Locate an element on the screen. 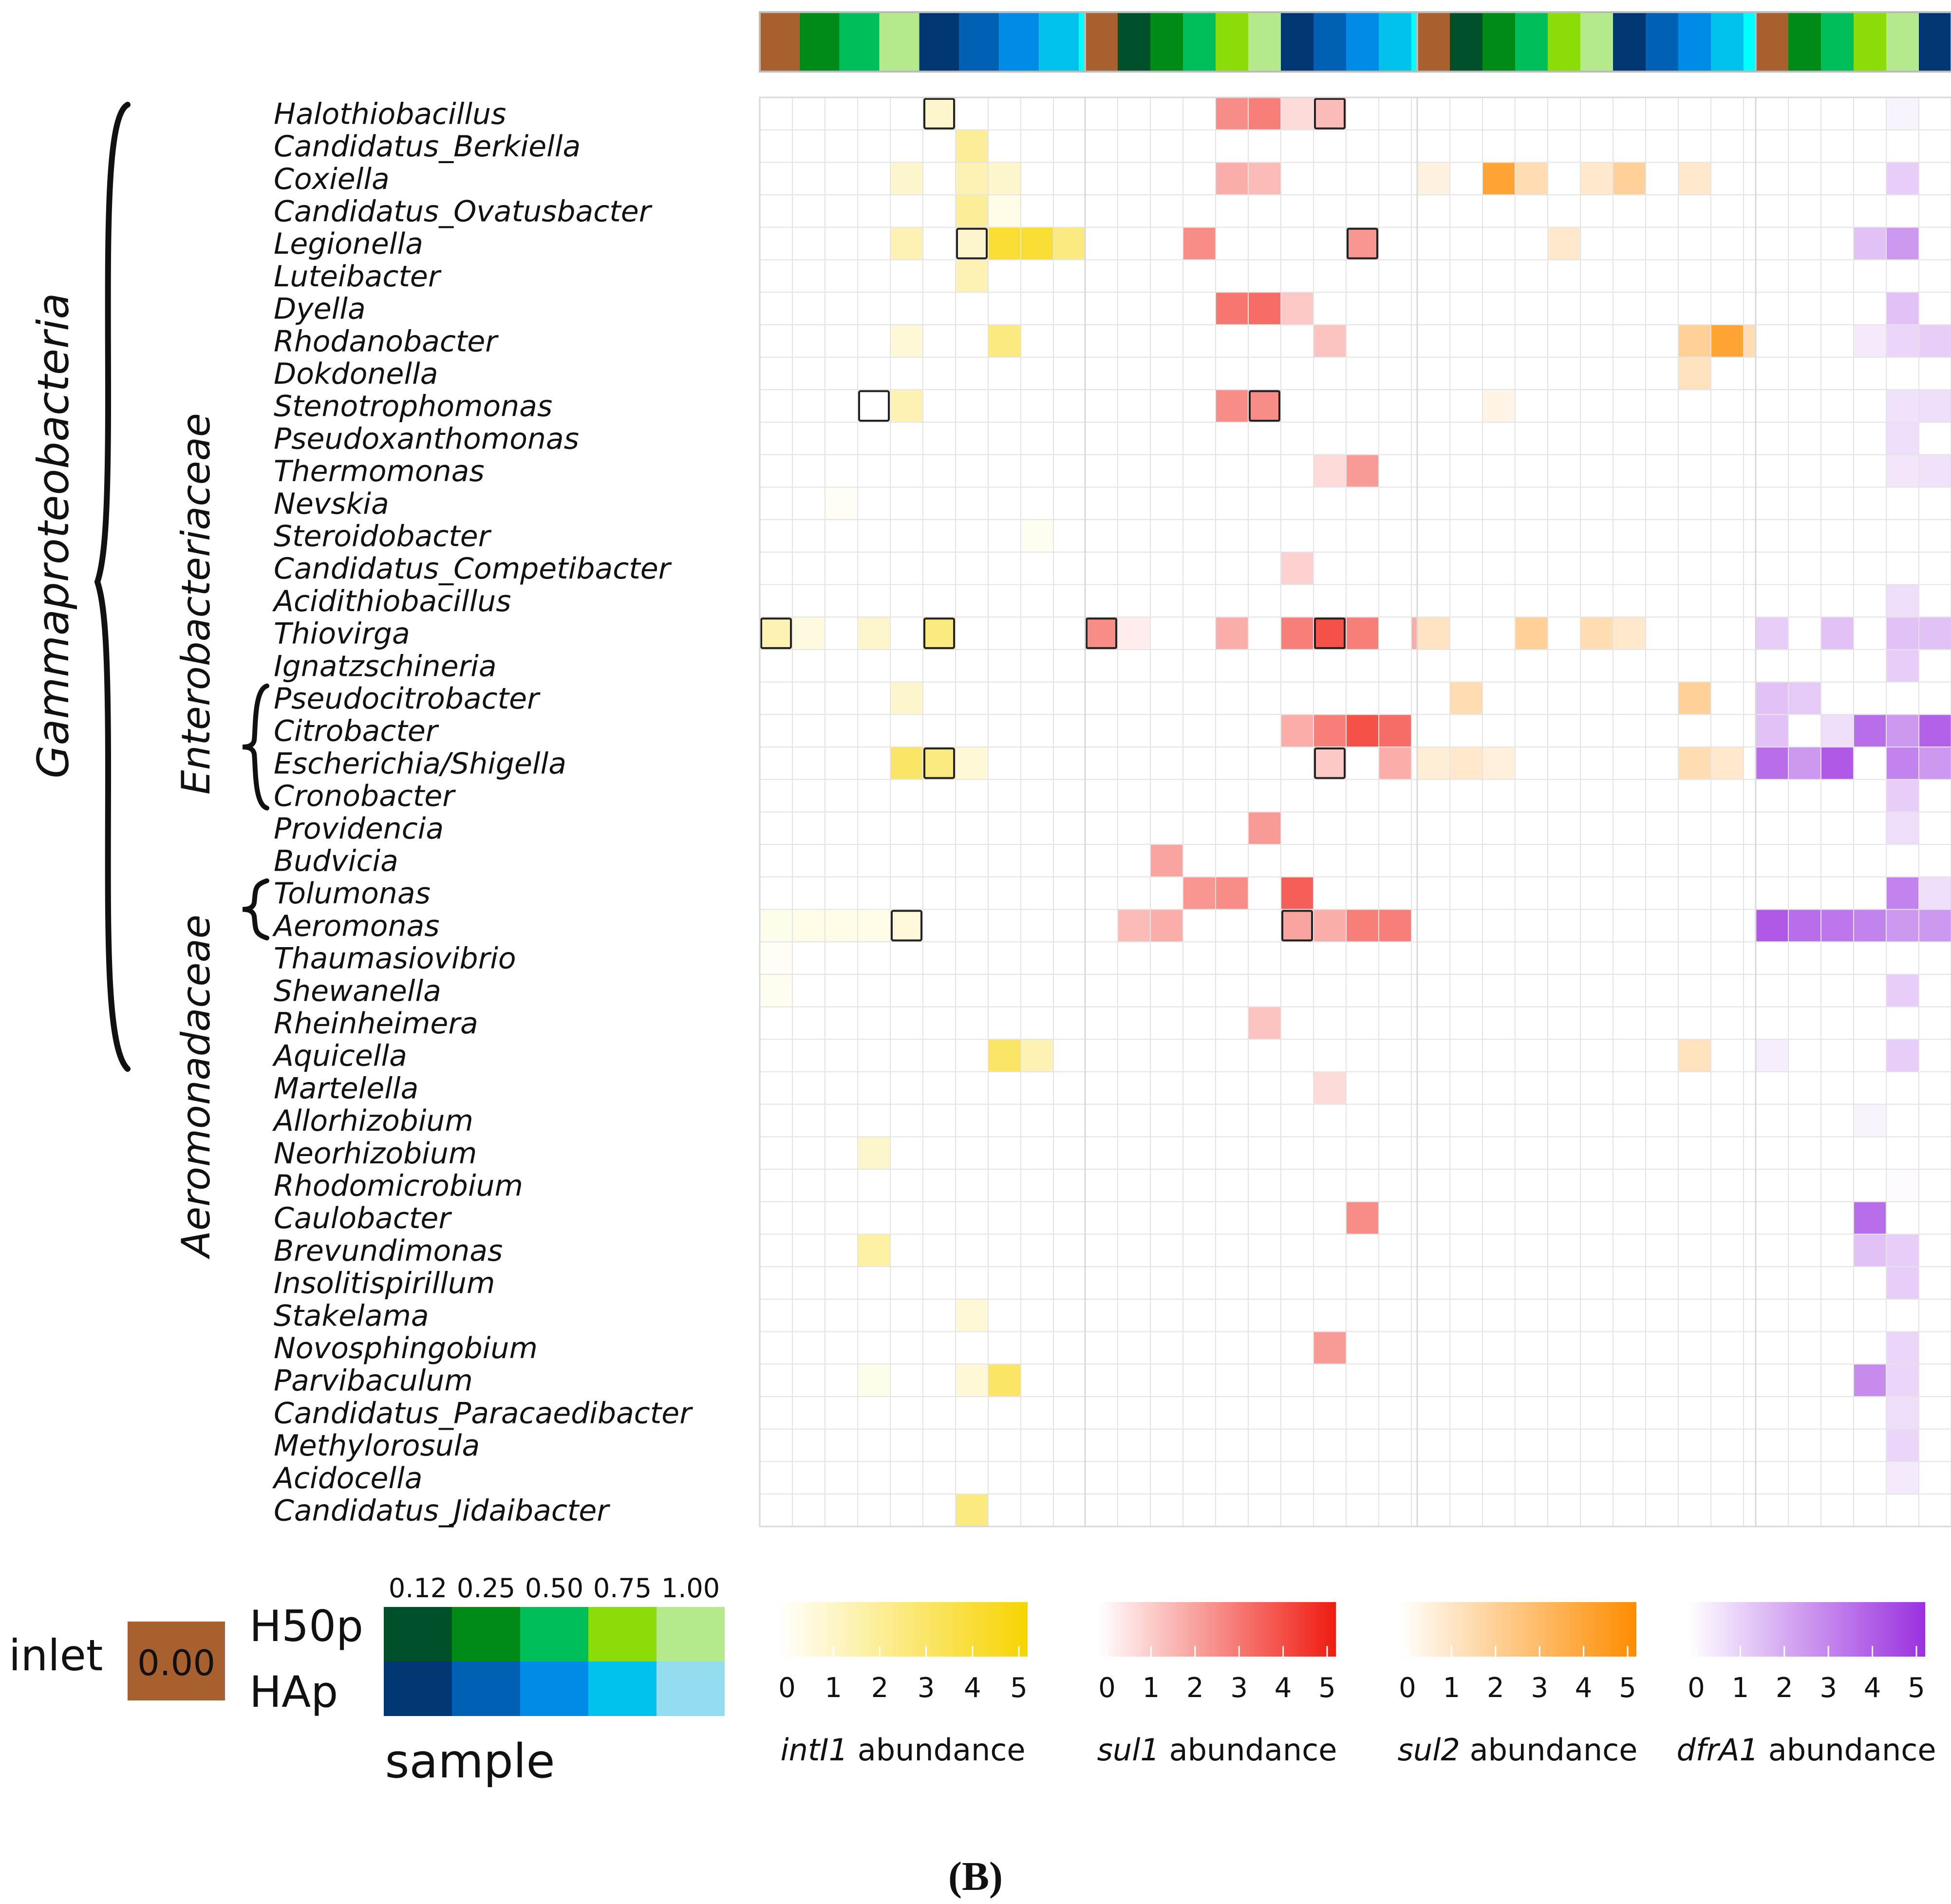 This screenshot has width=1951, height=1904. legend-h50p-swatch is located at coordinates (554, 1634).